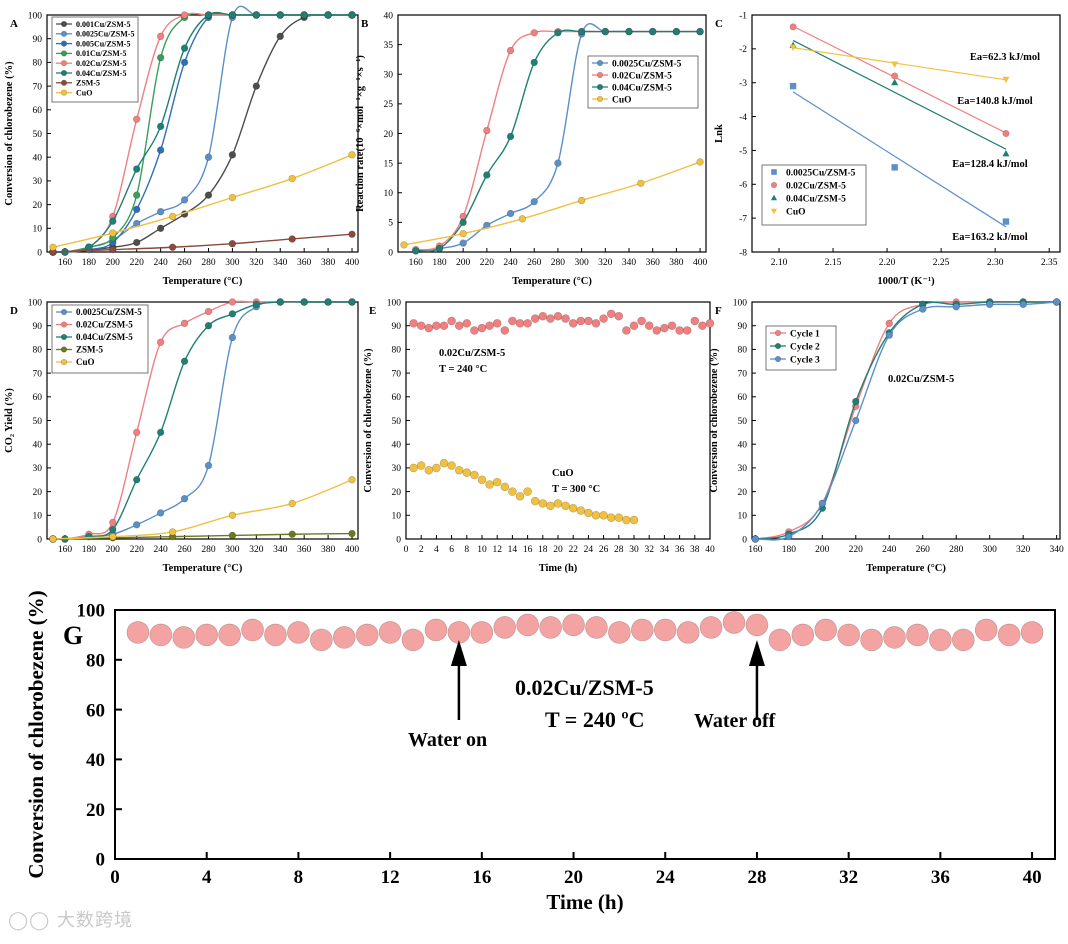 This screenshot has height=944, width=1068. Describe the element at coordinates (584, 902) in the screenshot. I see `x-axis-label: Time (h)` at that location.